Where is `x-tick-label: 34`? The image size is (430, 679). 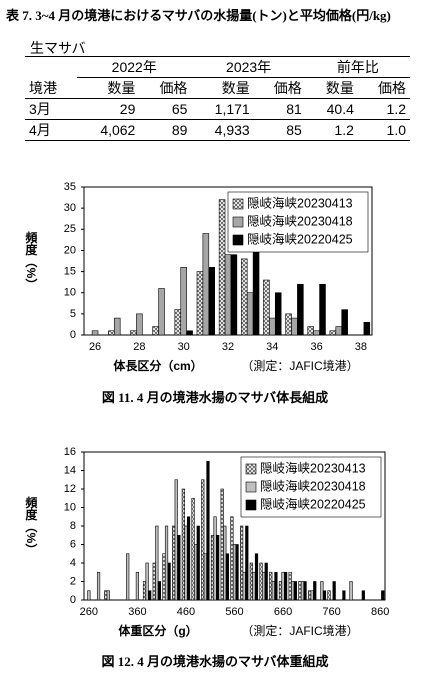 x-tick-label: 34 is located at coordinates (272, 347).